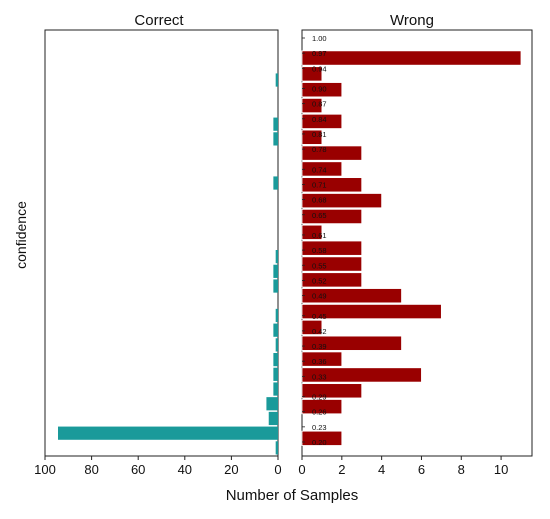  Describe the element at coordinates (158, 466) in the screenshot. I see `correct-x-ticks: 100 80 60 40 20 0` at that location.